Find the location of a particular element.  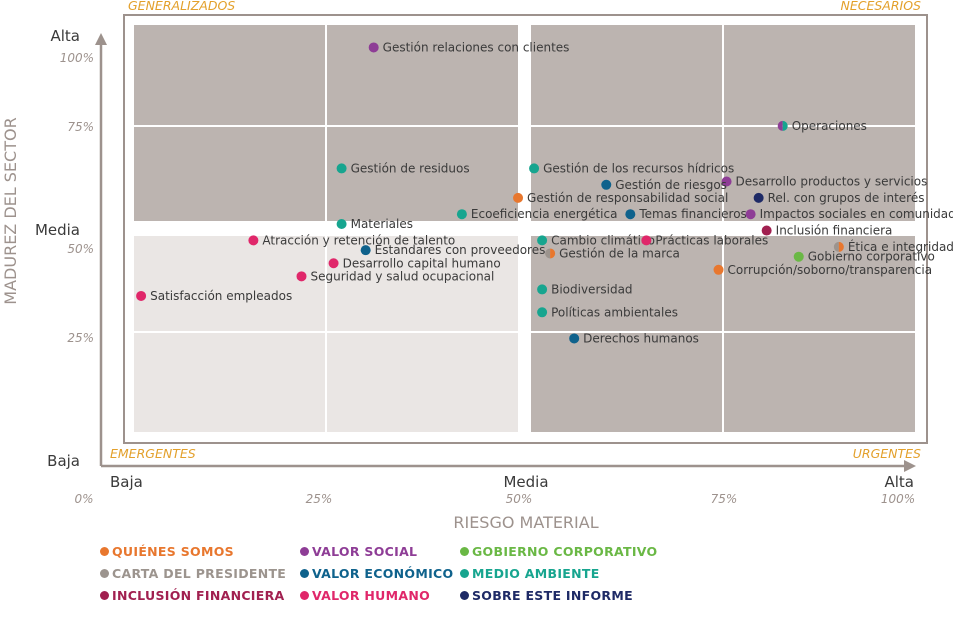

legend-item-sobre-este-informe: SOBRE ESTE INFORME is located at coordinates (546, 595).